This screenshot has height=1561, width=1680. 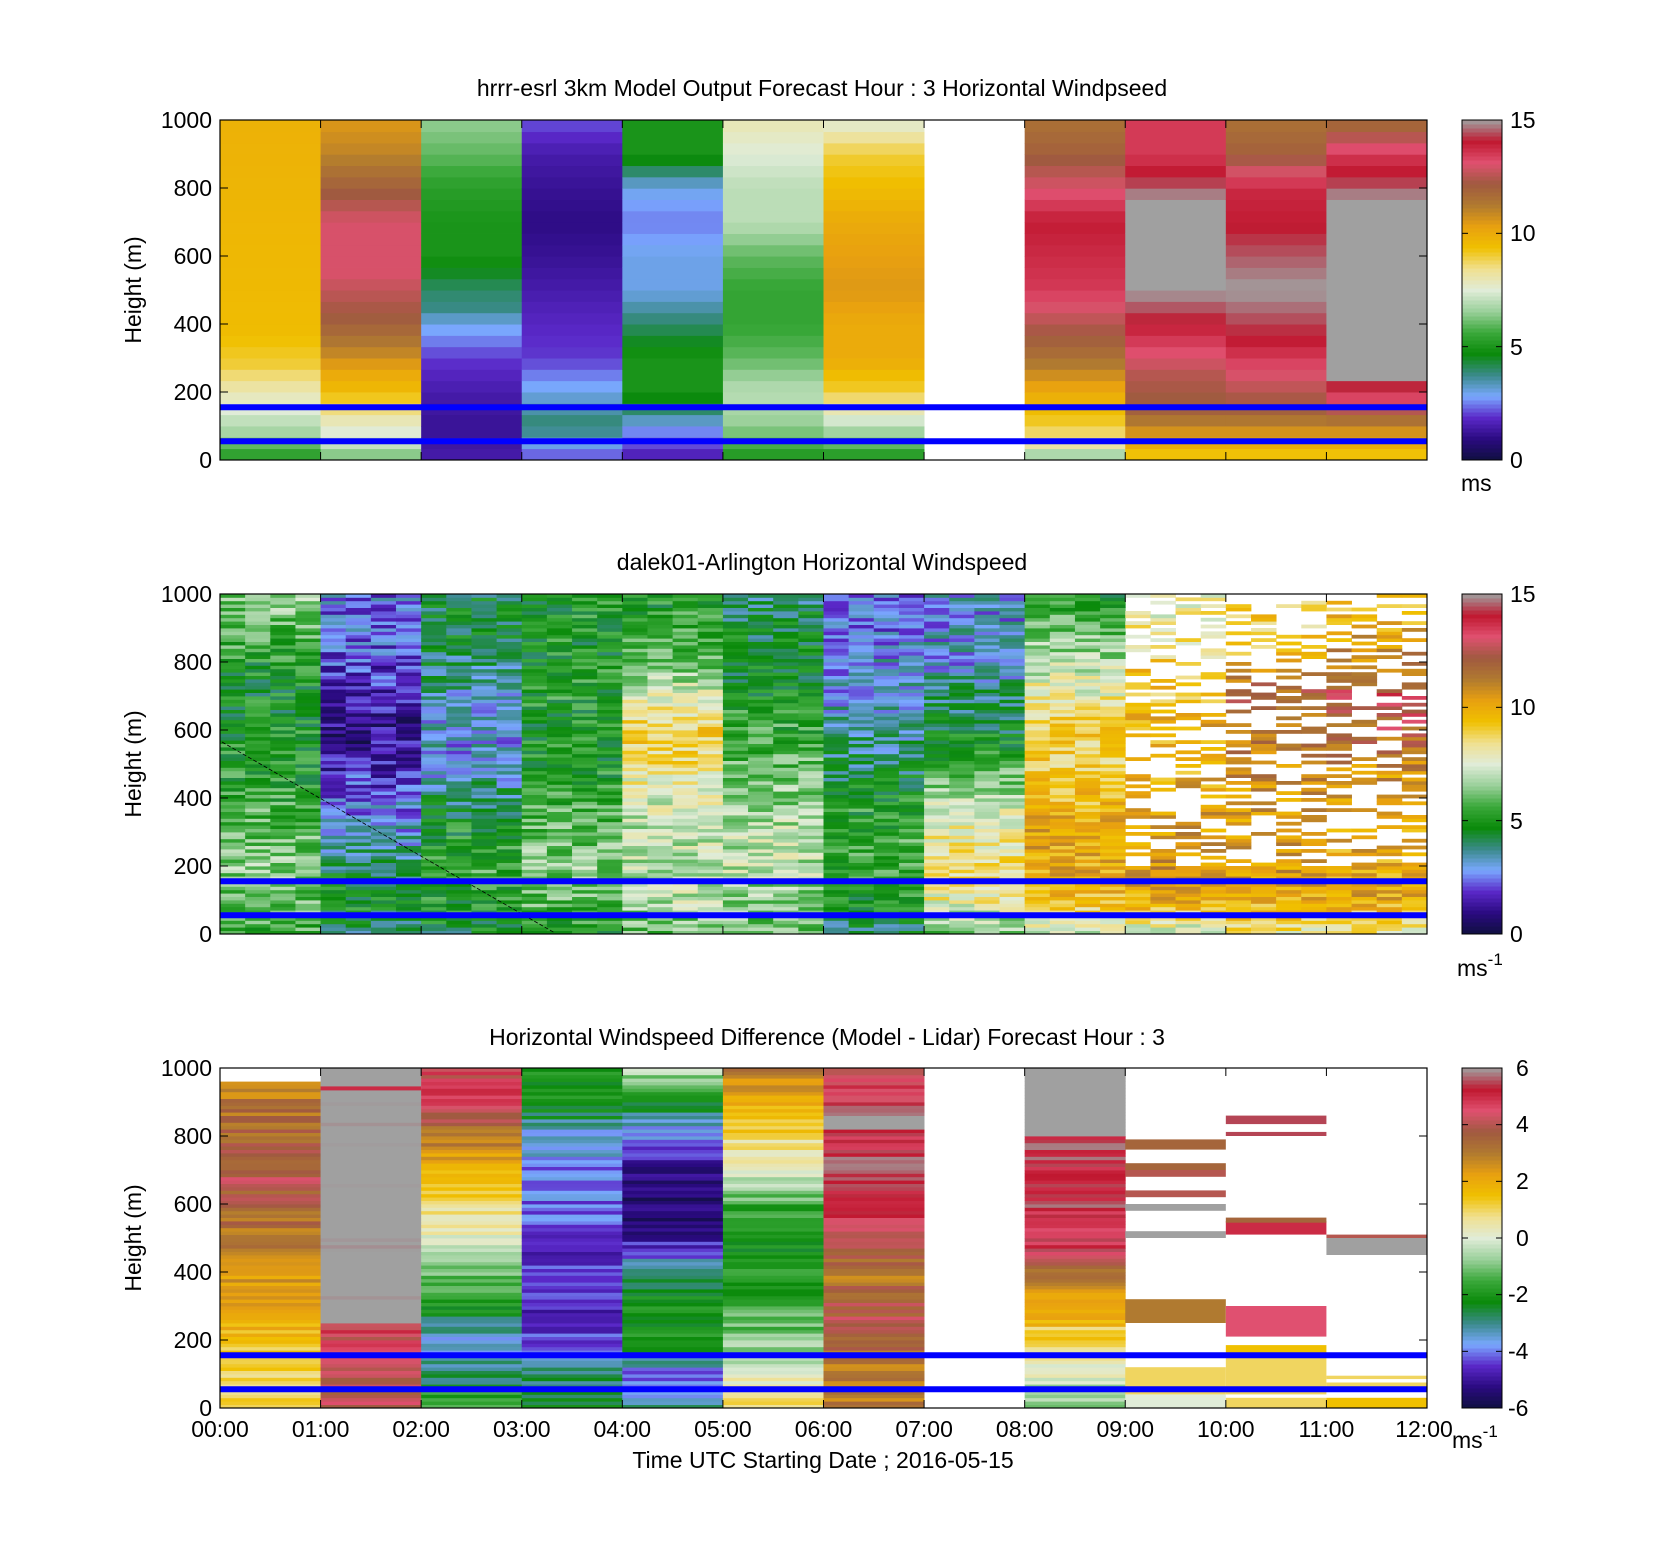 I want to click on cbar-tick-label: 0, so click(x=1516, y=934).